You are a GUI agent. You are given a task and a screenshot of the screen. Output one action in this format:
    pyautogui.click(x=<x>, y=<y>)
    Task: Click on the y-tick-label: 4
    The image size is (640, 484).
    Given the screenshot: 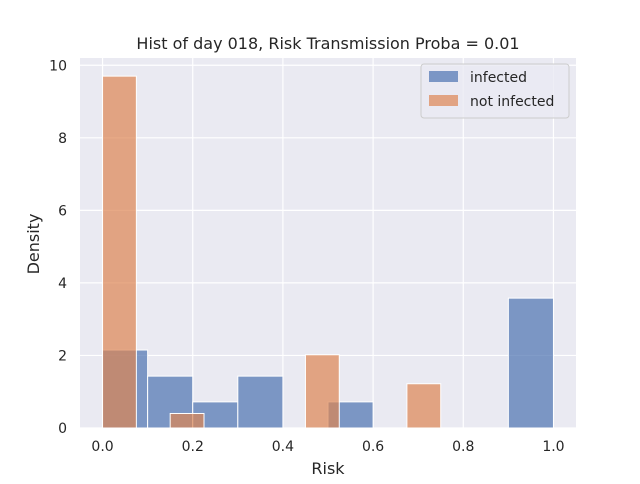 What is the action you would take?
    pyautogui.click(x=62, y=284)
    